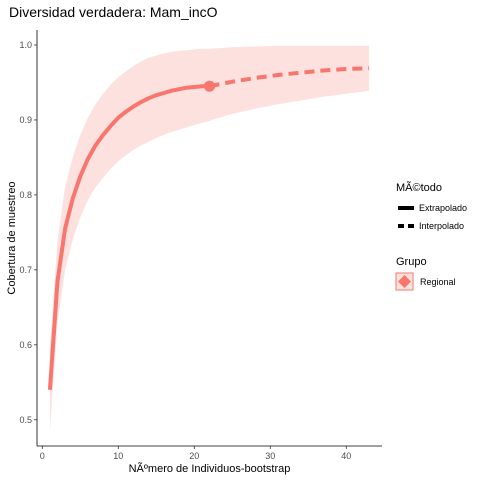 Image resolution: width=480 pixels, height=485 pixels. I want to click on x-axis-title: NÃºmero de Individuos-bootstrap, so click(210, 468).